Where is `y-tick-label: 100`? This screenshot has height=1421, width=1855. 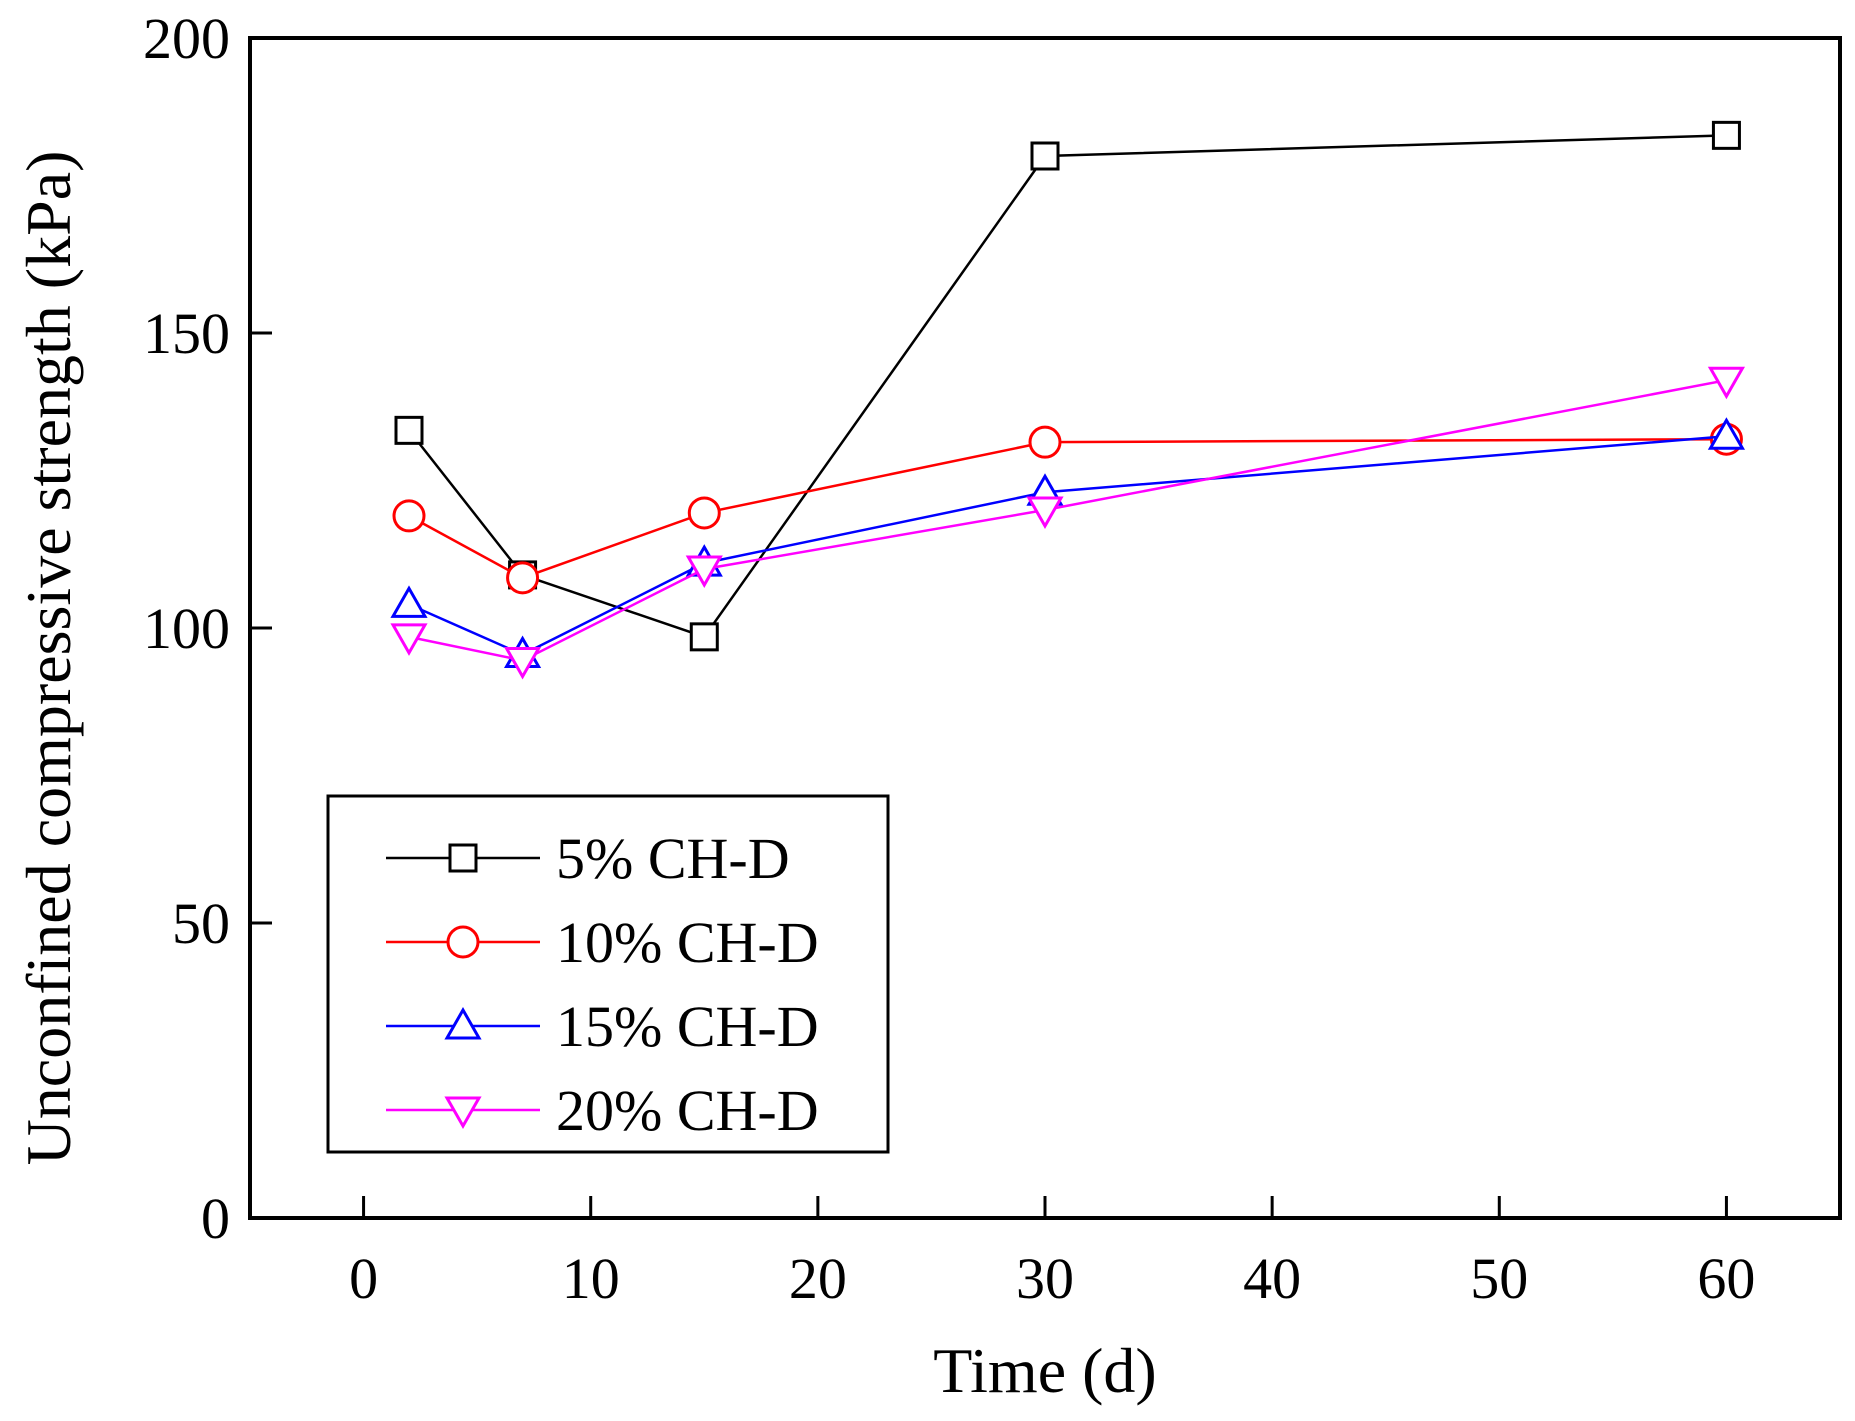 y-tick-label: 100 is located at coordinates (186, 628).